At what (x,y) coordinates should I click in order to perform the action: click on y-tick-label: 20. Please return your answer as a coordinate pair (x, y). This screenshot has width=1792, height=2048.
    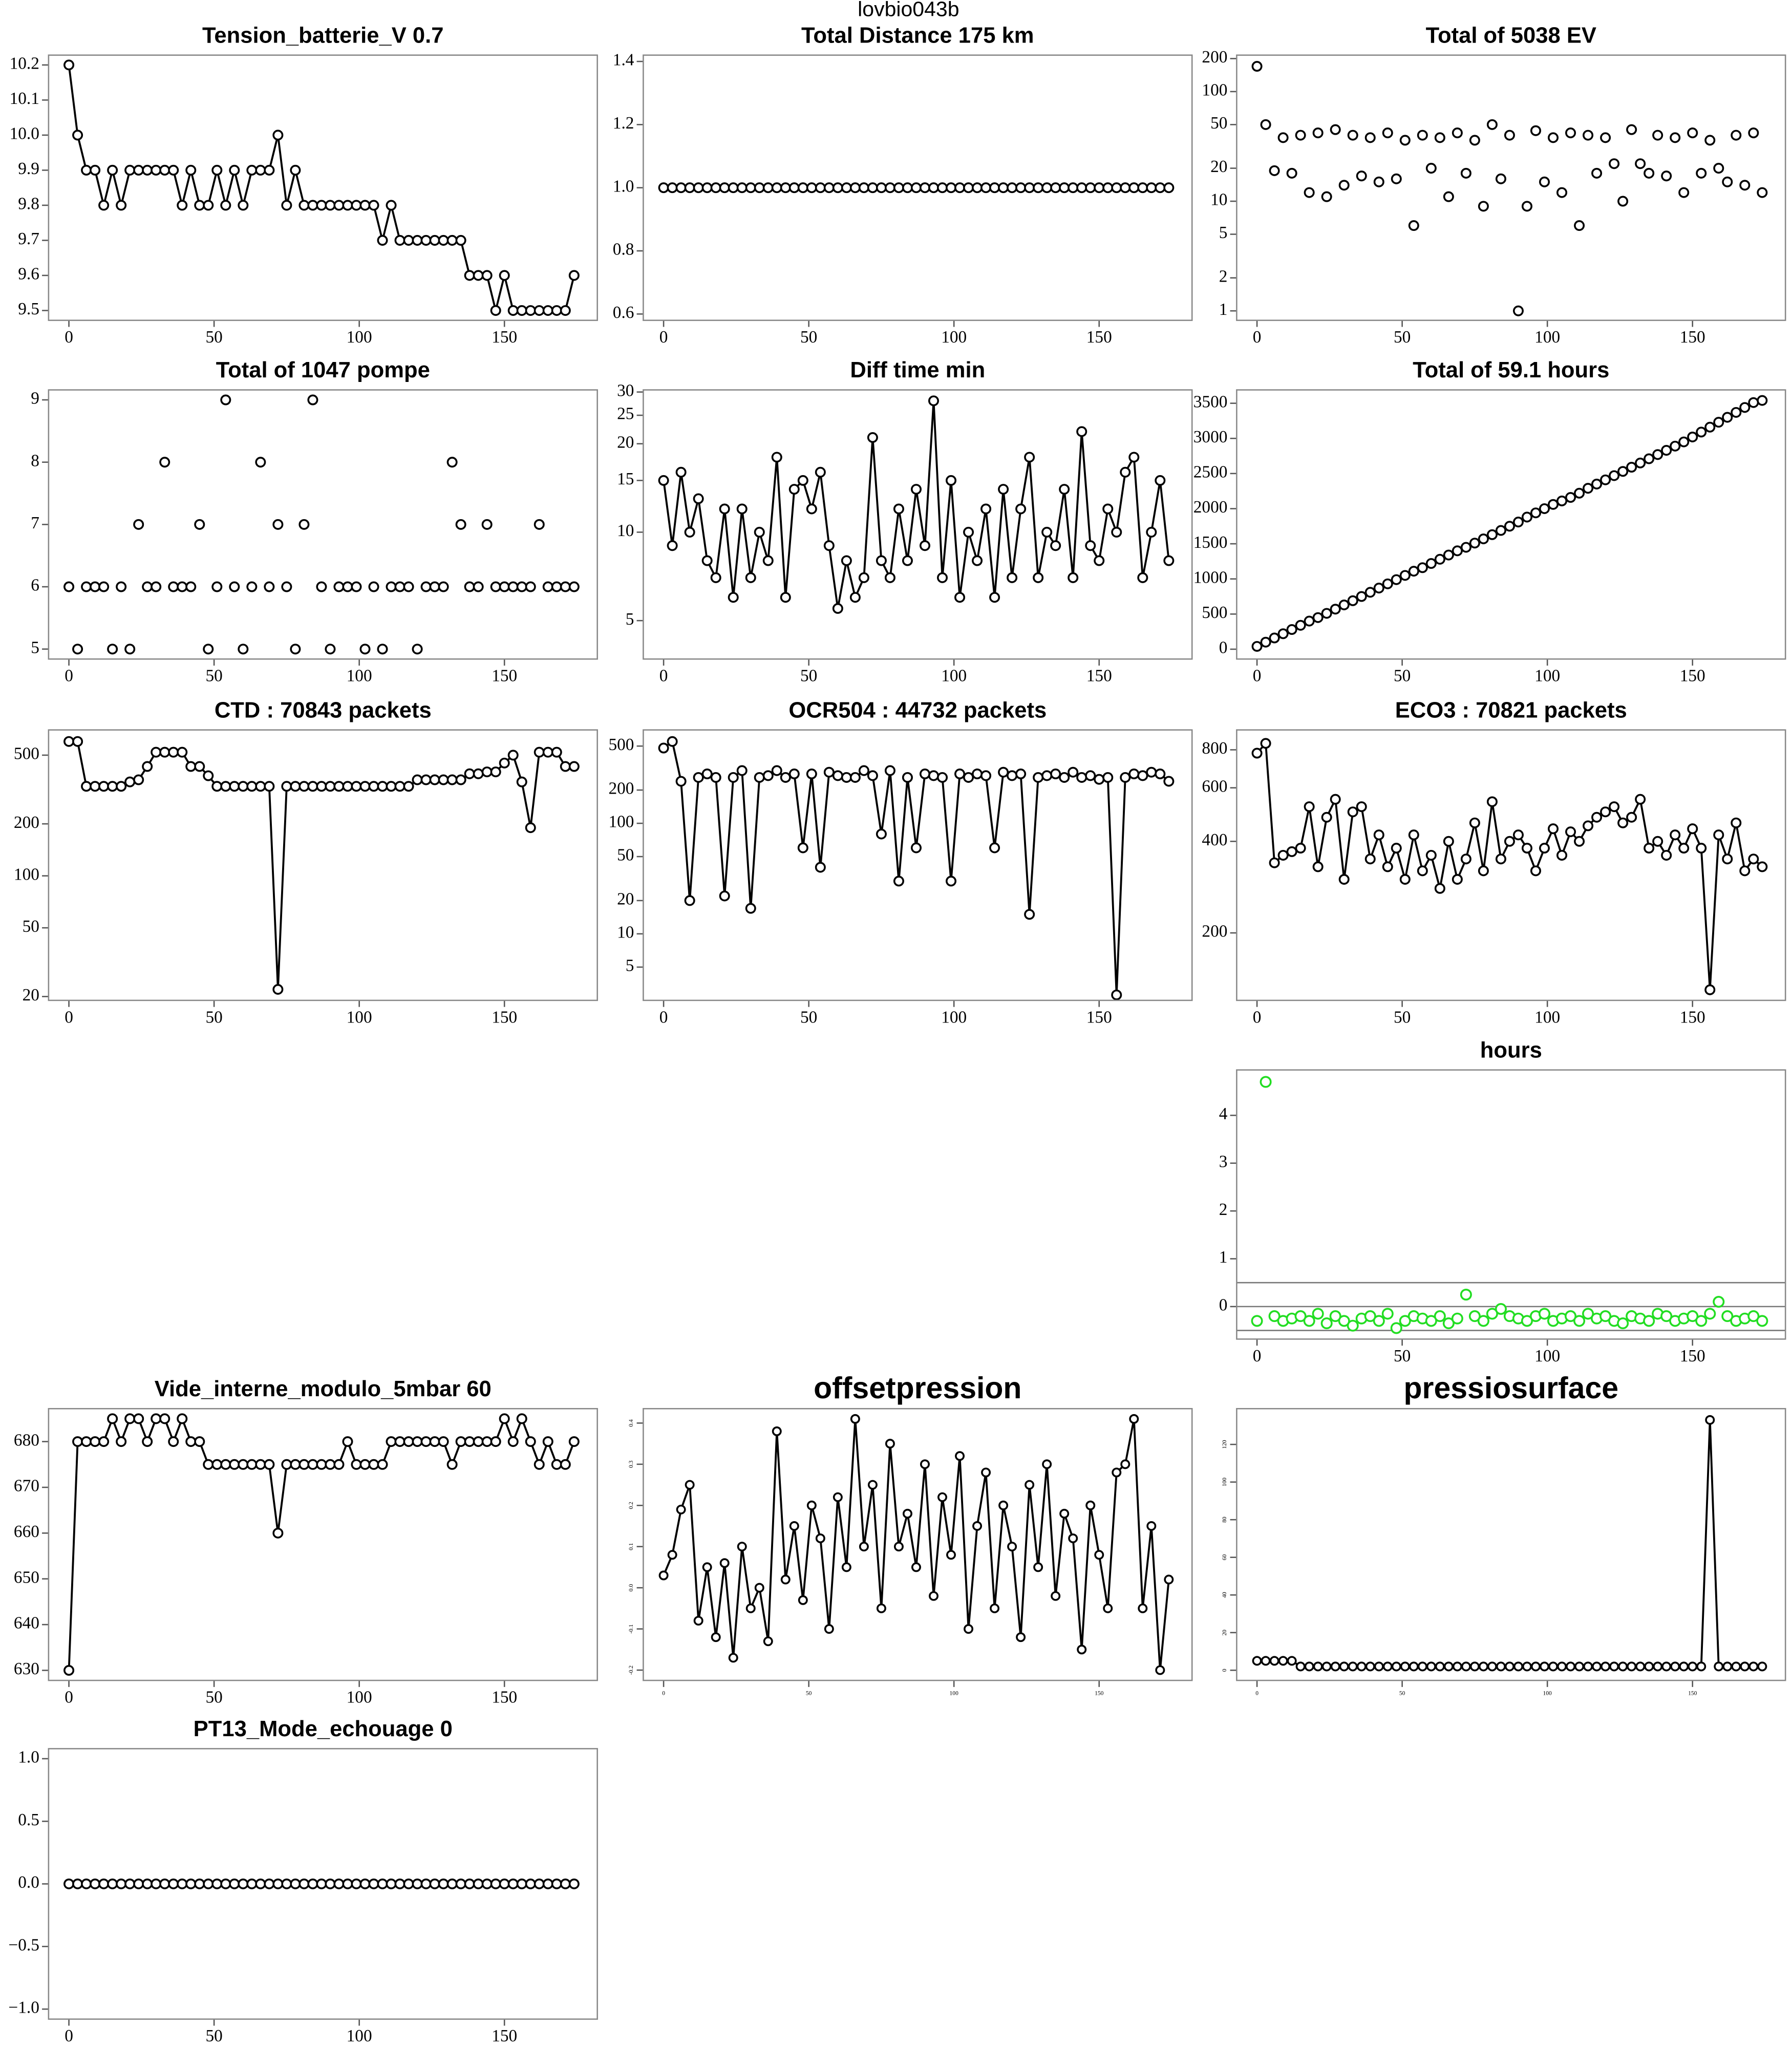
    Looking at the image, I should click on (625, 442).